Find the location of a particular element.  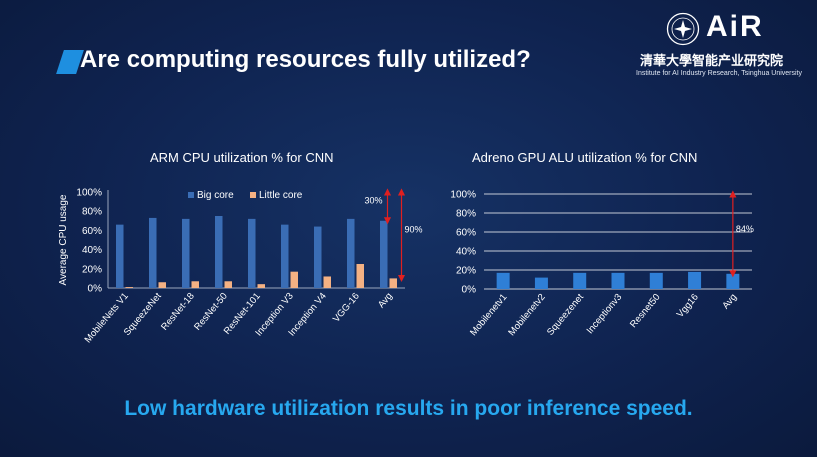

cpu-gap-label-big: 30% is located at coordinates (373, 201).